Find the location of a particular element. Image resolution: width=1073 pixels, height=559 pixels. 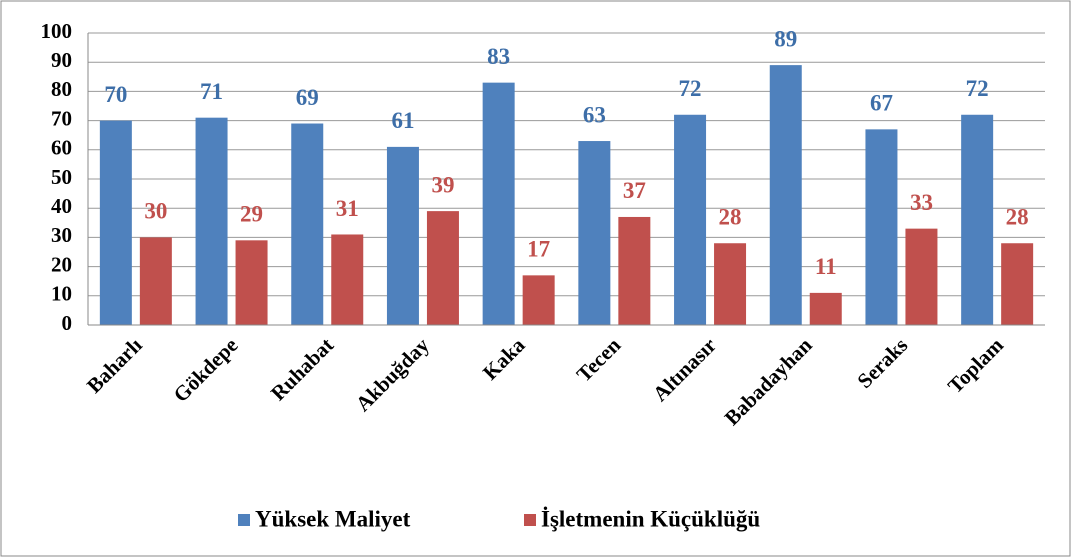

y-tick-label: 90 is located at coordinates (61, 60).